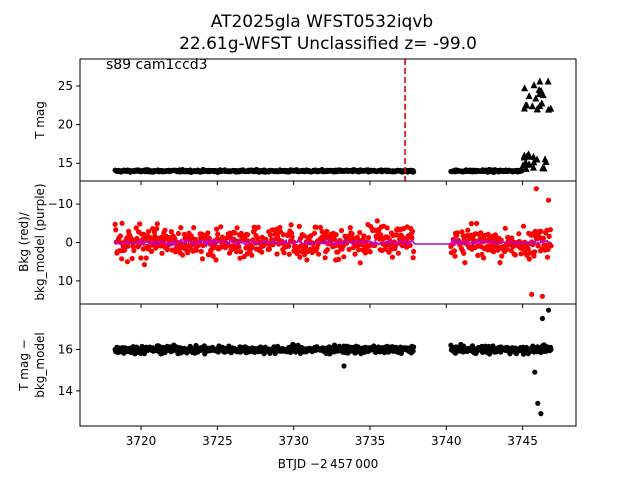 Image resolution: width=640 pixels, height=480 pixels. Describe the element at coordinates (293, 441) in the screenshot. I see `x-tick-label: 3730` at that location.